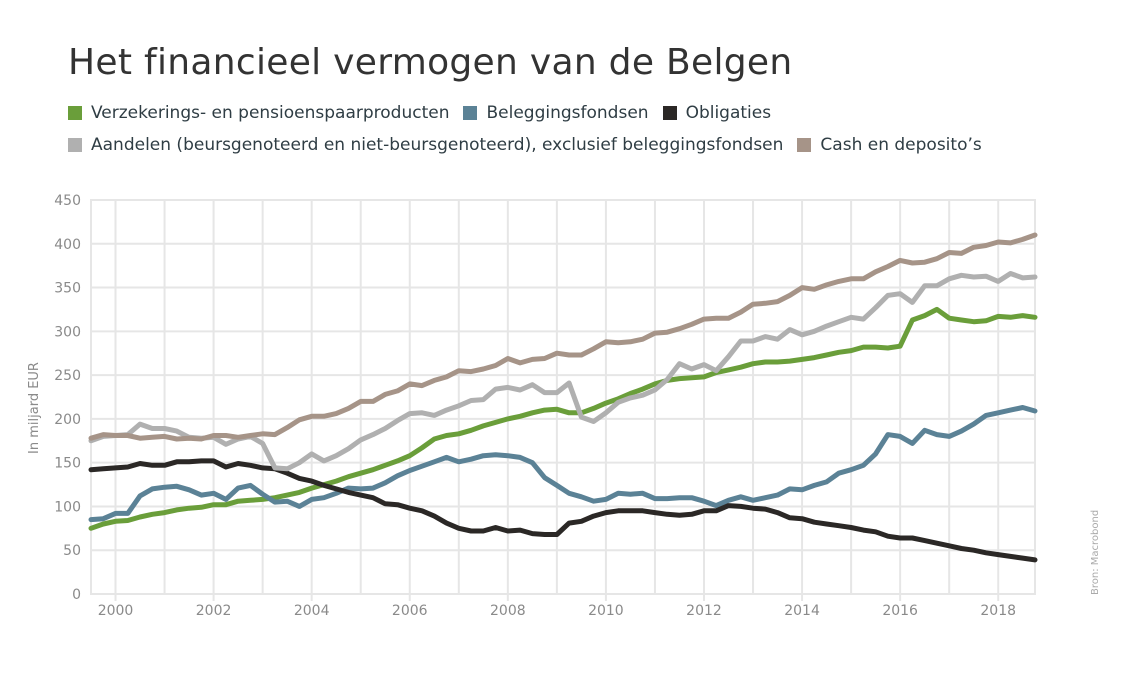 The image size is (1130, 678). Describe the element at coordinates (430, 62) in the screenshot. I see `chart-title: Het financieel vermogen van de Belgen` at that location.